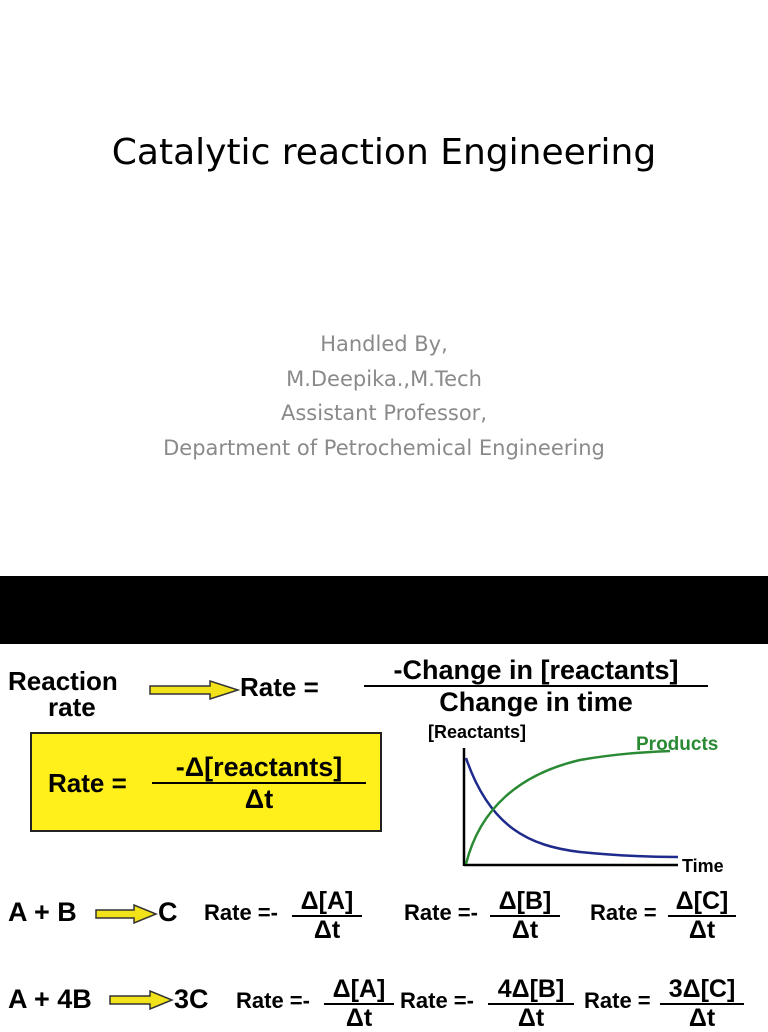  I want to click on eq2-rate-a-label: Rate =-, so click(273, 1000).